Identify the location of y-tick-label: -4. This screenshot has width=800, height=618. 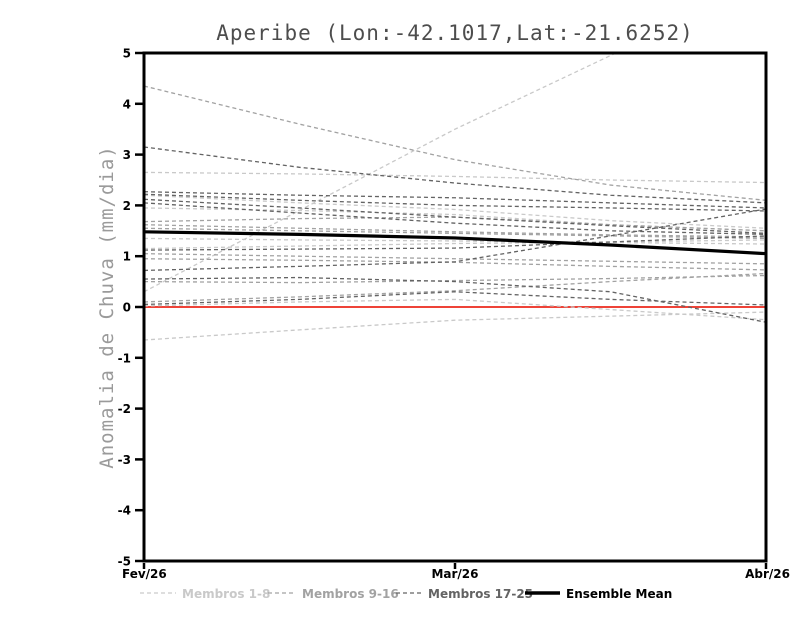
(124, 511).